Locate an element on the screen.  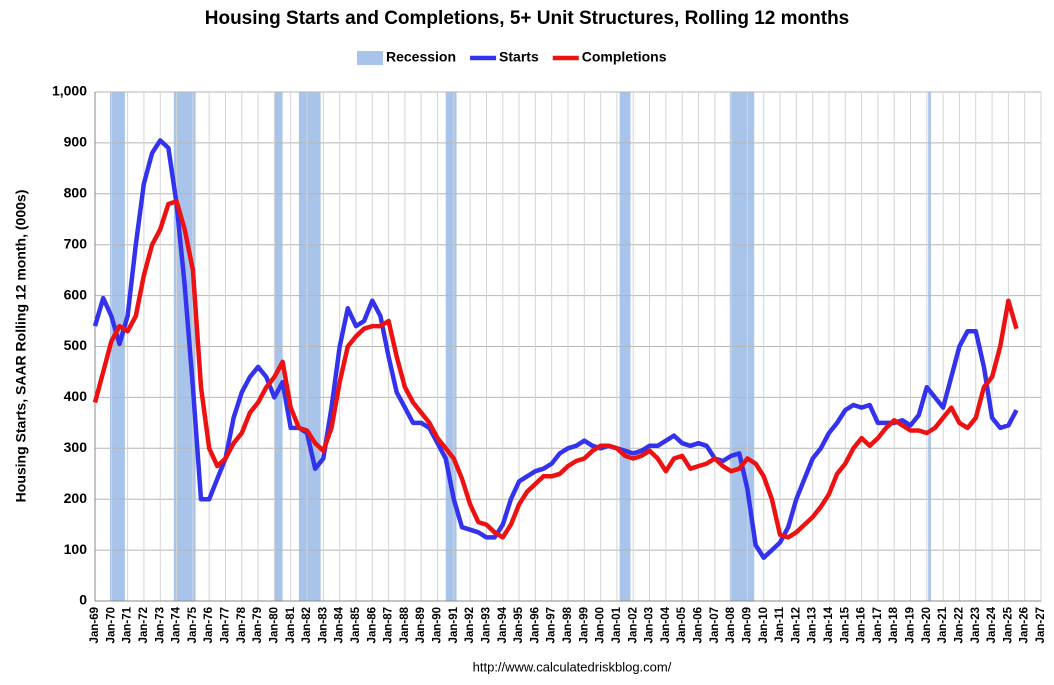
x-tick-label: Jan-89 is located at coordinates (421, 625).